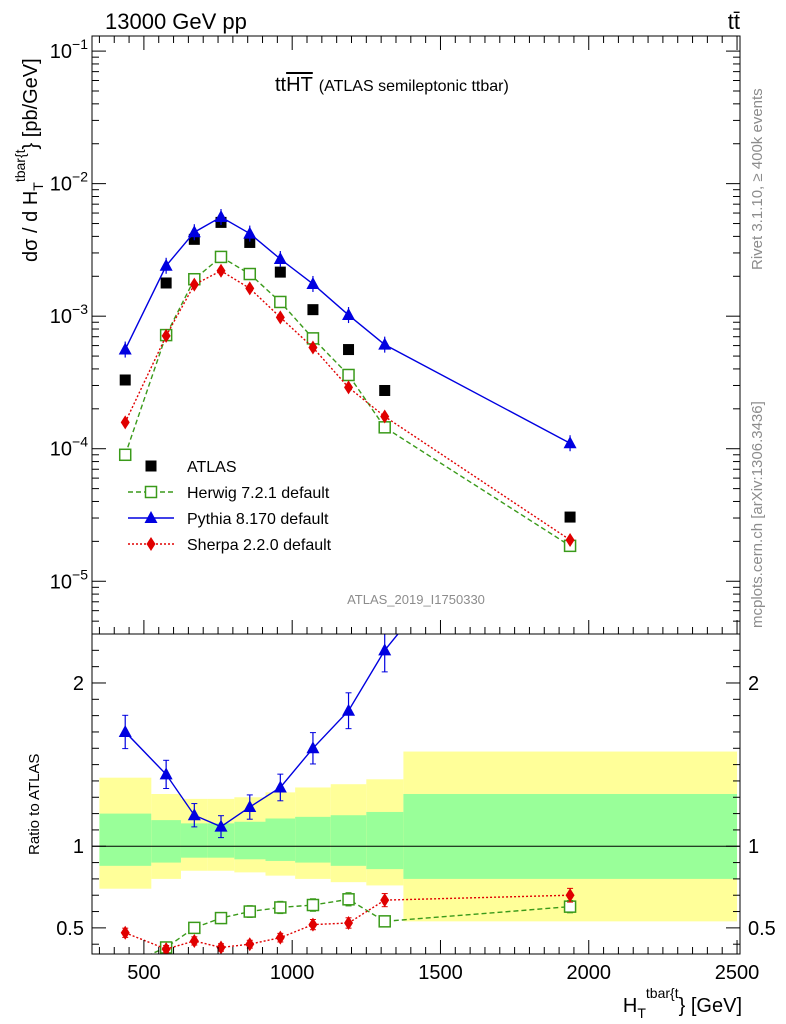 The image size is (786, 1024). Describe the element at coordinates (258, 493) in the screenshot. I see `legend-label: Herwig 7.2.1 default` at that location.